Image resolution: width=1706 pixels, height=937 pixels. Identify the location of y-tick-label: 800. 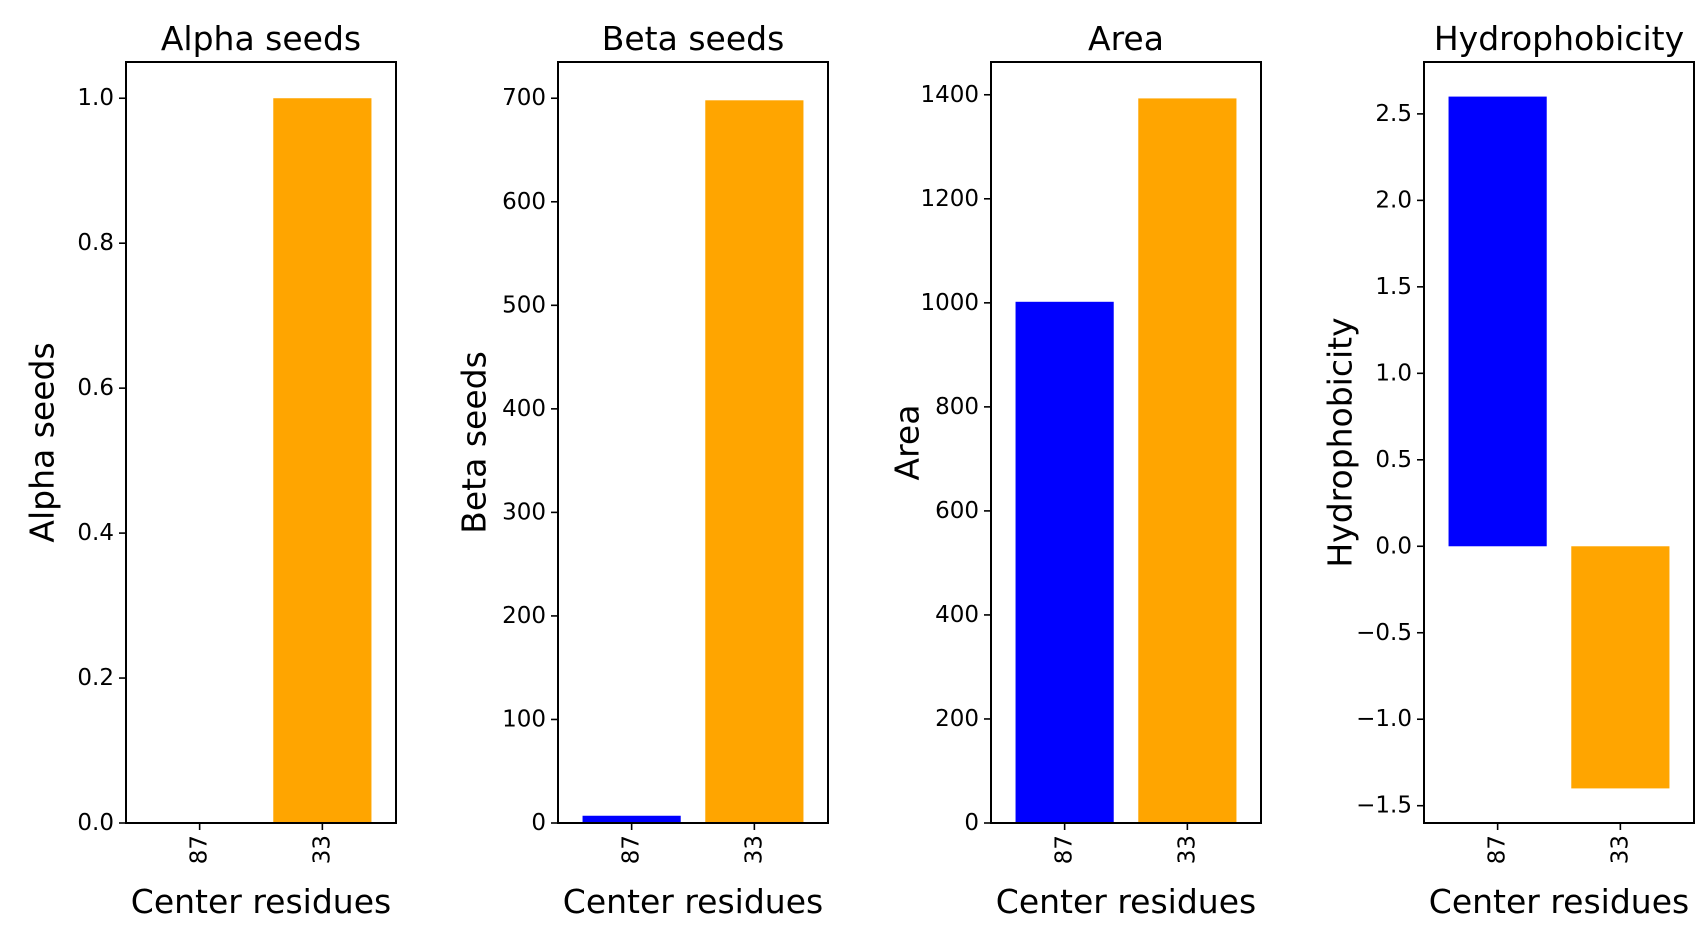
(957, 407).